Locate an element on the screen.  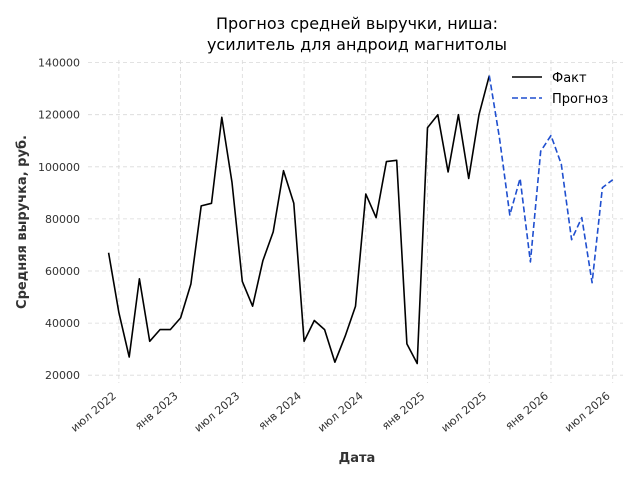
x-tick-label: июл 2024 is located at coordinates (340, 411).